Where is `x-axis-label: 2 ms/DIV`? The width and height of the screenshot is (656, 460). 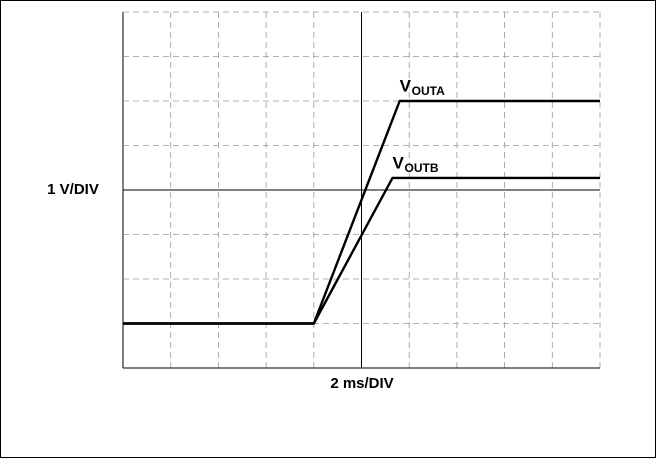
x-axis-label: 2 ms/DIV is located at coordinates (361, 383).